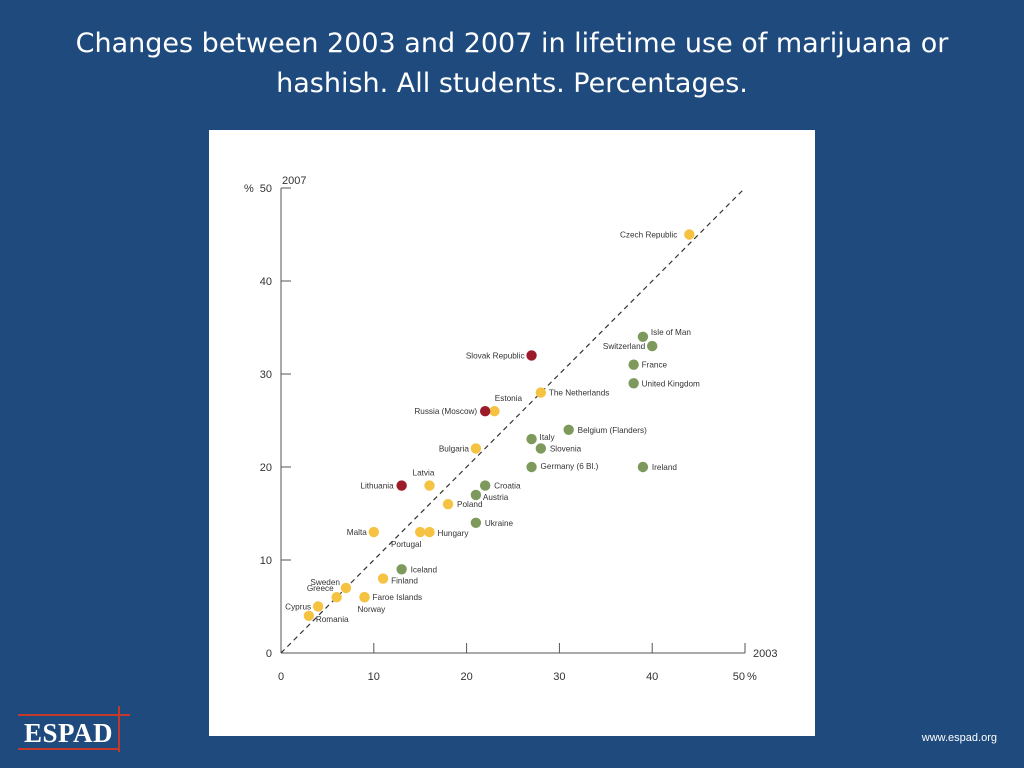  Describe the element at coordinates (485, 411) in the screenshot. I see `point-russia-moscow` at that location.